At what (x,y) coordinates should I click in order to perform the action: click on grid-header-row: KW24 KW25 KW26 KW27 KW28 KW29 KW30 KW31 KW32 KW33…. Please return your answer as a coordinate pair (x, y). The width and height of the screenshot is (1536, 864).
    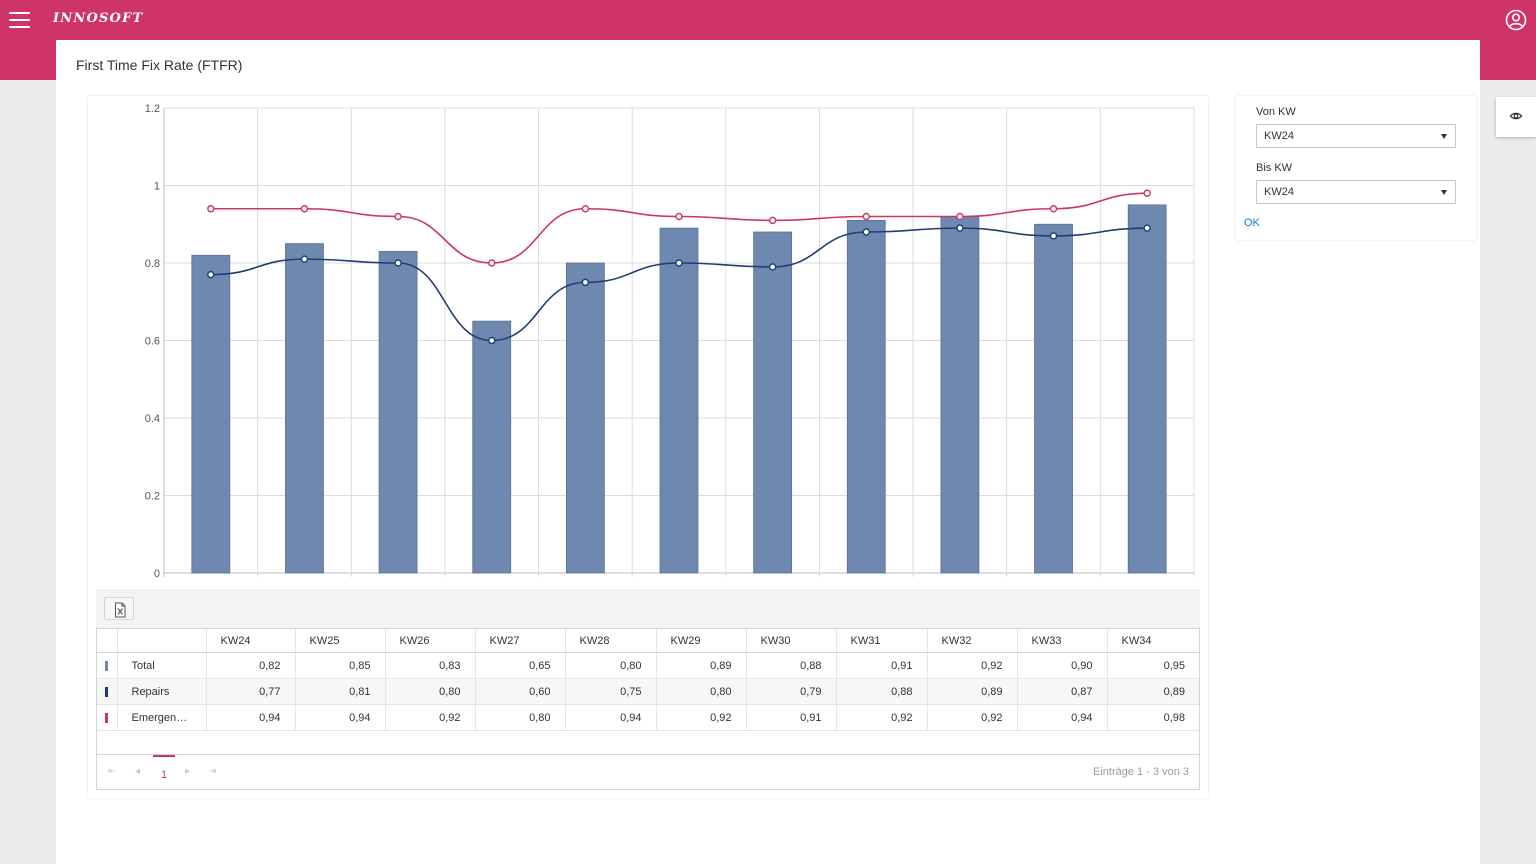
    Looking at the image, I should click on (648, 640).